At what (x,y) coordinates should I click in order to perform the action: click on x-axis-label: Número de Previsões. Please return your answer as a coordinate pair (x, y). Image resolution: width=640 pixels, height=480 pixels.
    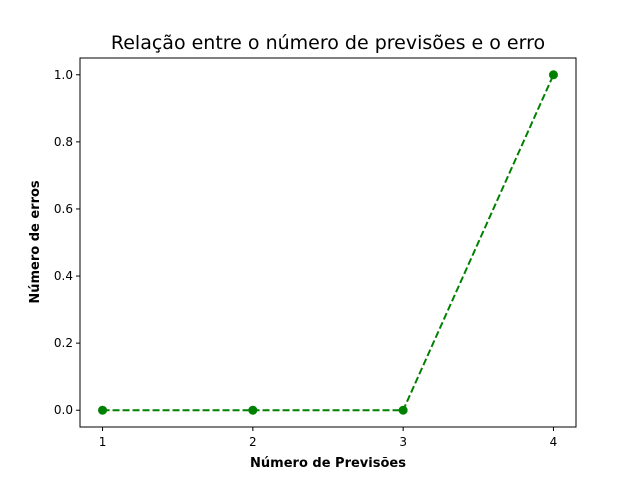
    Looking at the image, I should click on (328, 463).